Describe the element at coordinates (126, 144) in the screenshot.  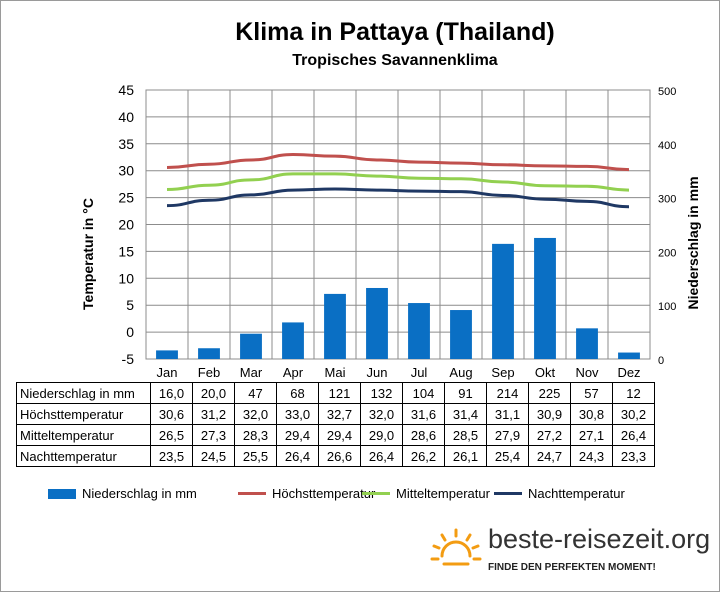
I see `y-left-tick-label: 35` at that location.